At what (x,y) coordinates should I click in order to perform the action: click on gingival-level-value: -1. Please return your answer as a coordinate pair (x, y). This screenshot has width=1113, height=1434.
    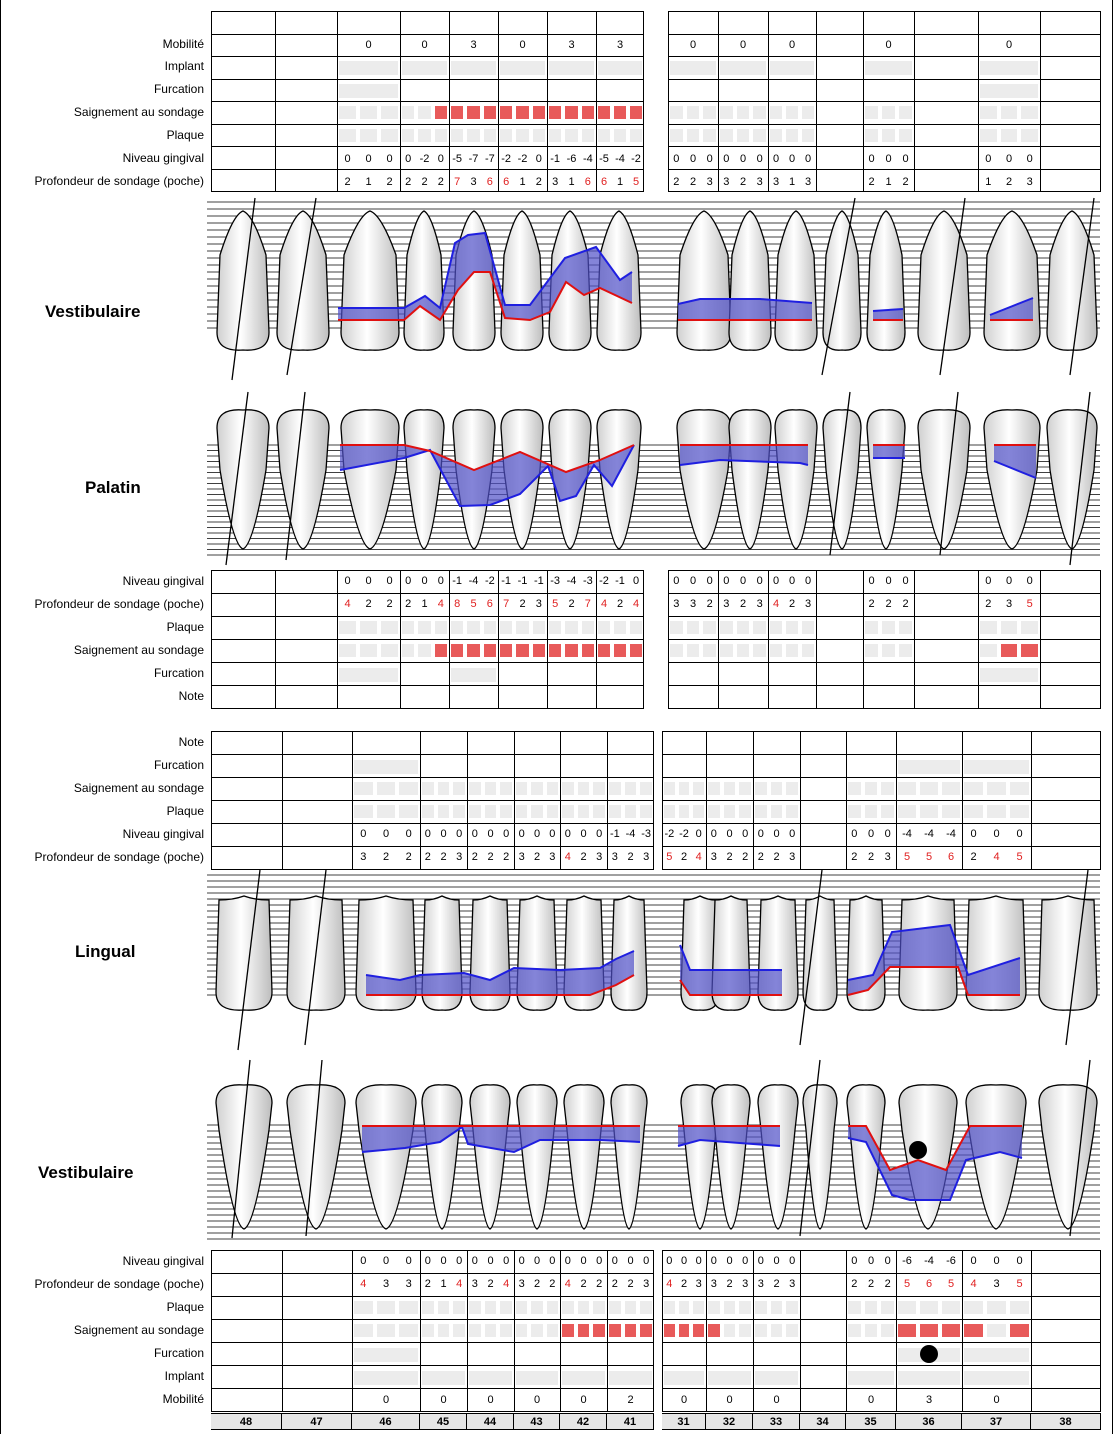
    Looking at the image, I should click on (506, 581).